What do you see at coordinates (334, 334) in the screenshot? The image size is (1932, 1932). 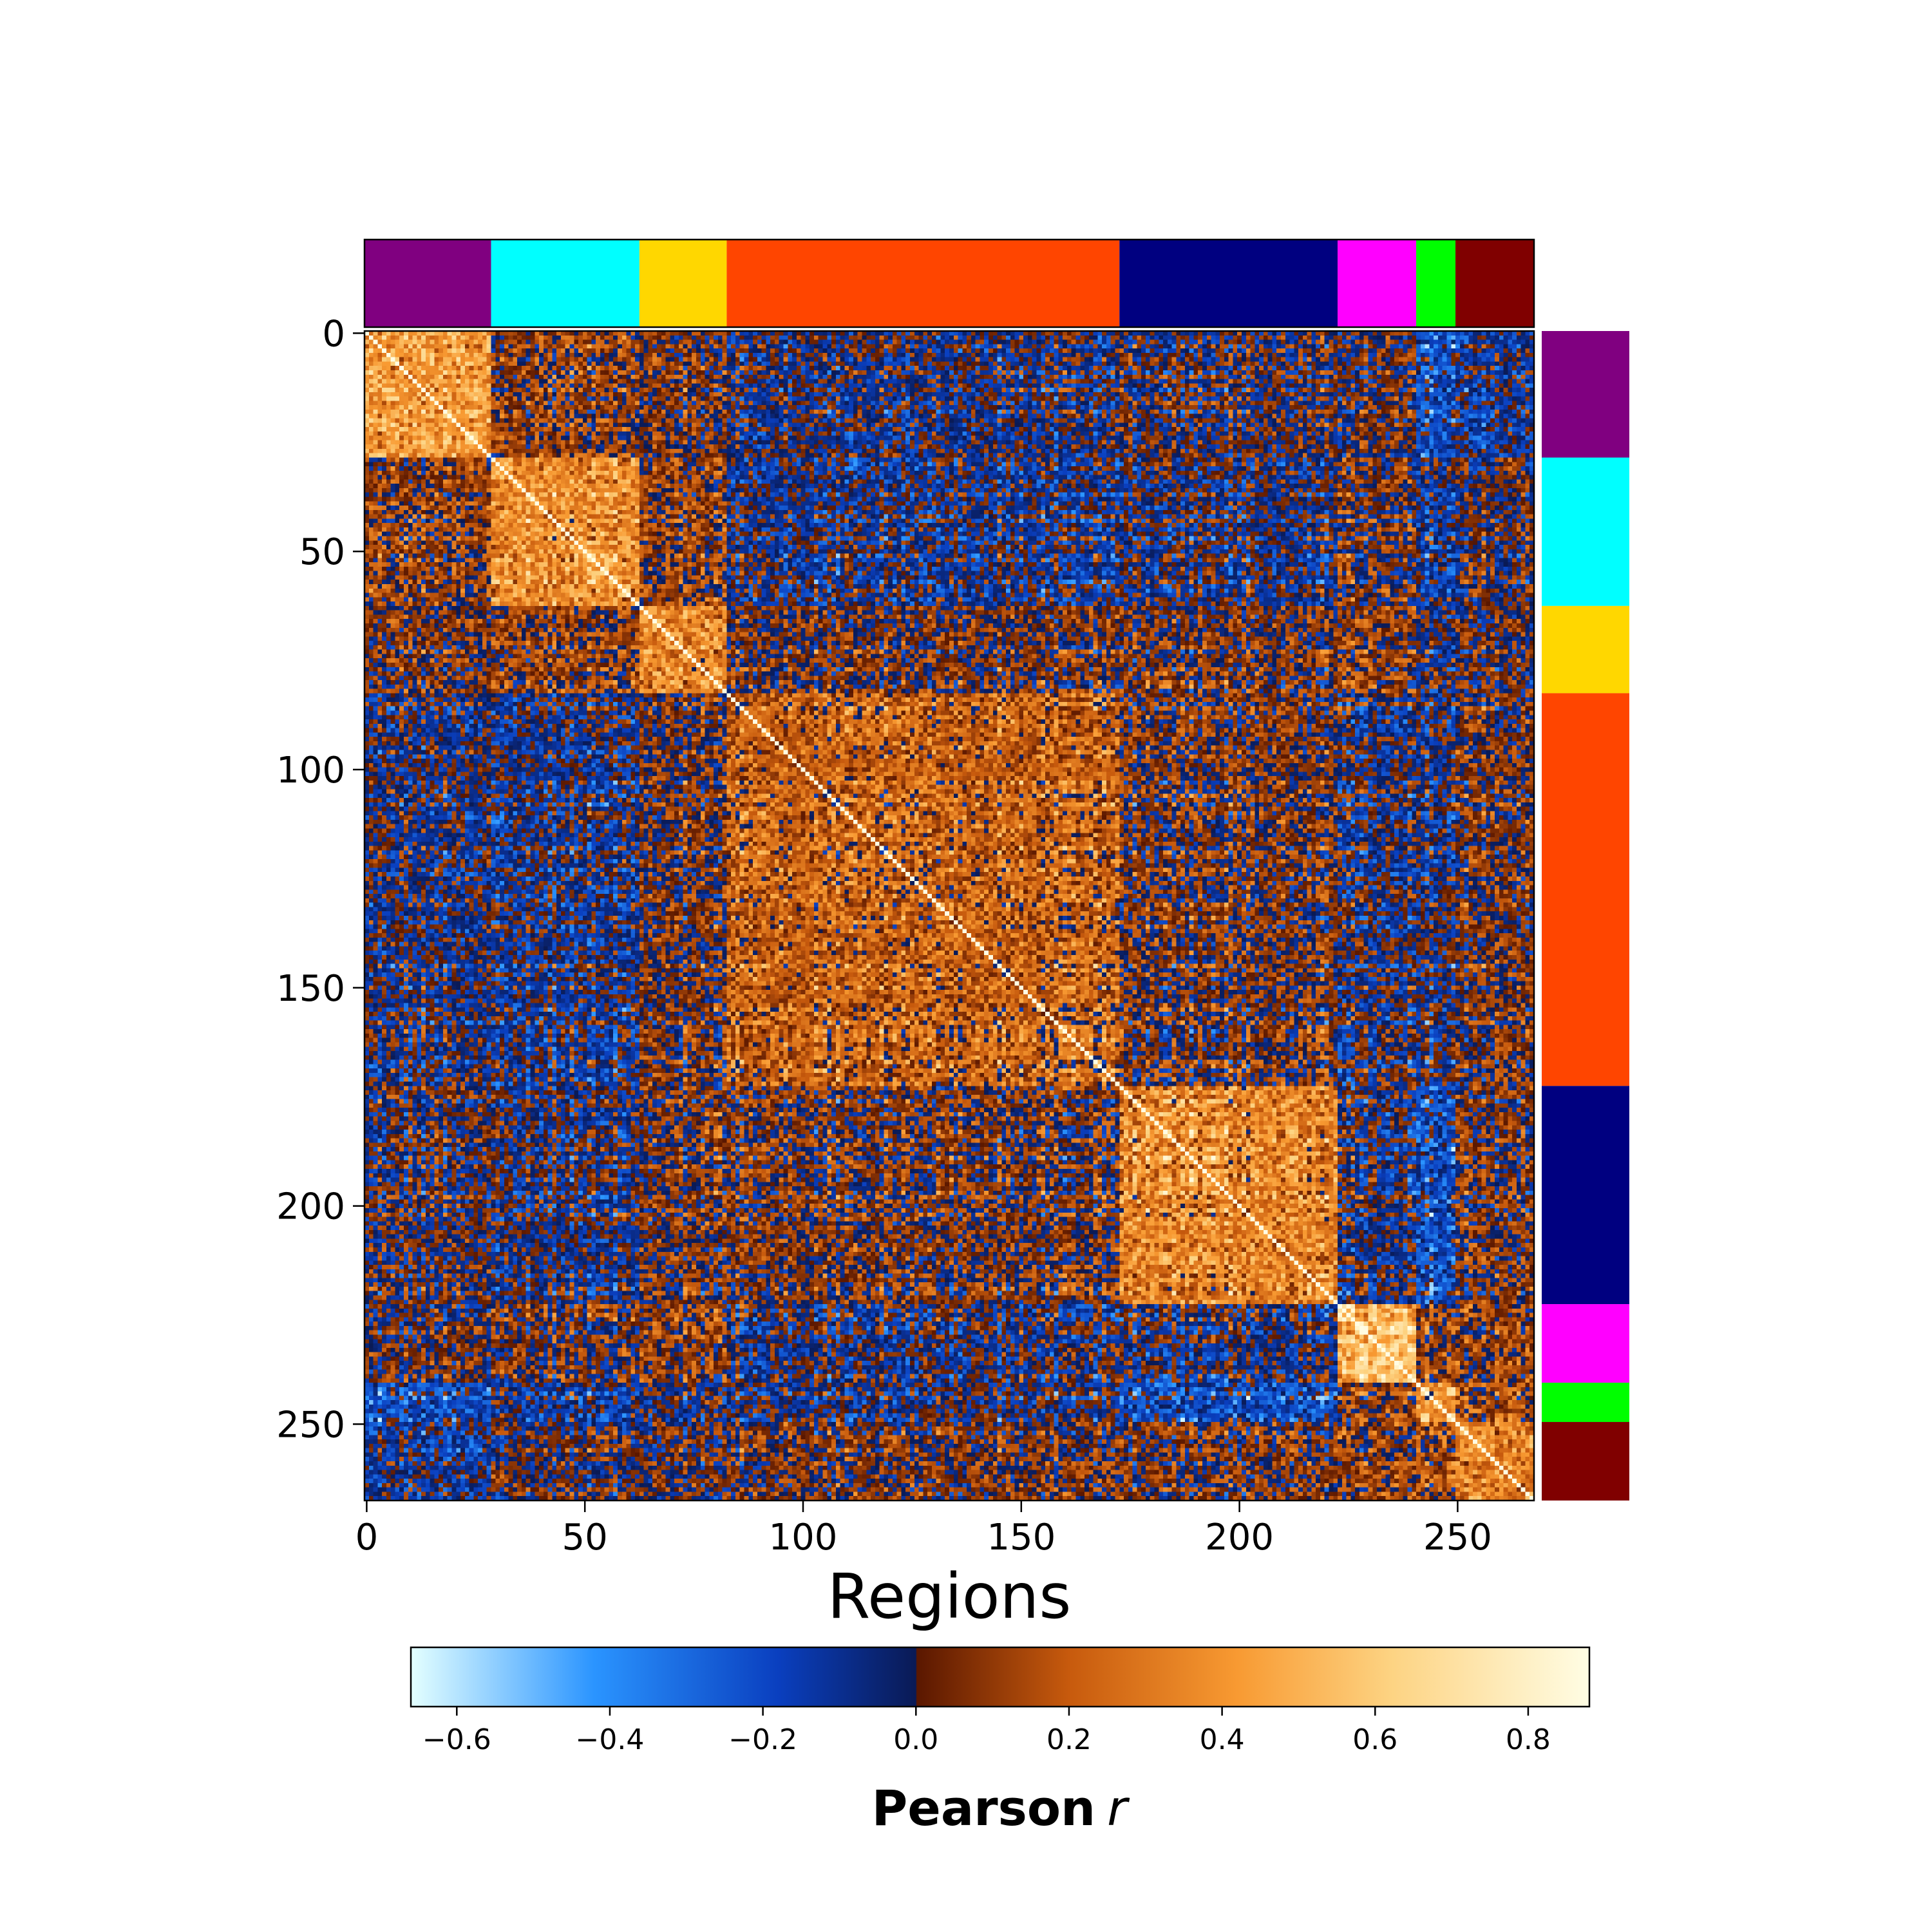 I see `y-tick-label: 0` at bounding box center [334, 334].